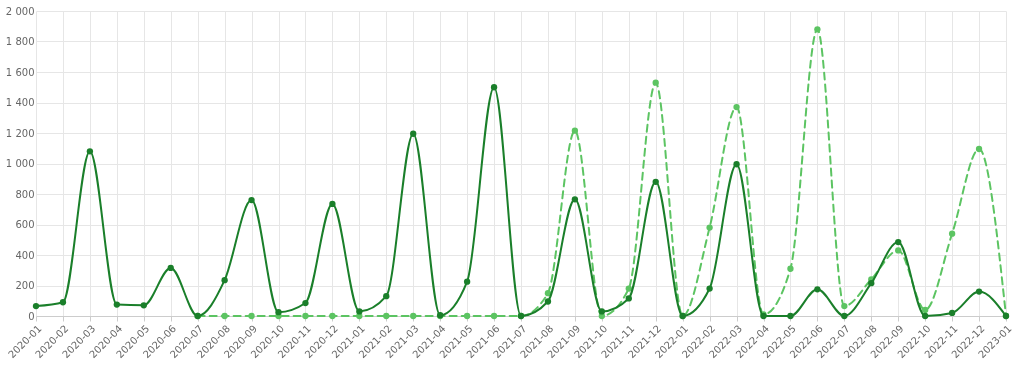  What do you see at coordinates (20, 102) in the screenshot?
I see `y-tick-label: 1 400` at bounding box center [20, 102].